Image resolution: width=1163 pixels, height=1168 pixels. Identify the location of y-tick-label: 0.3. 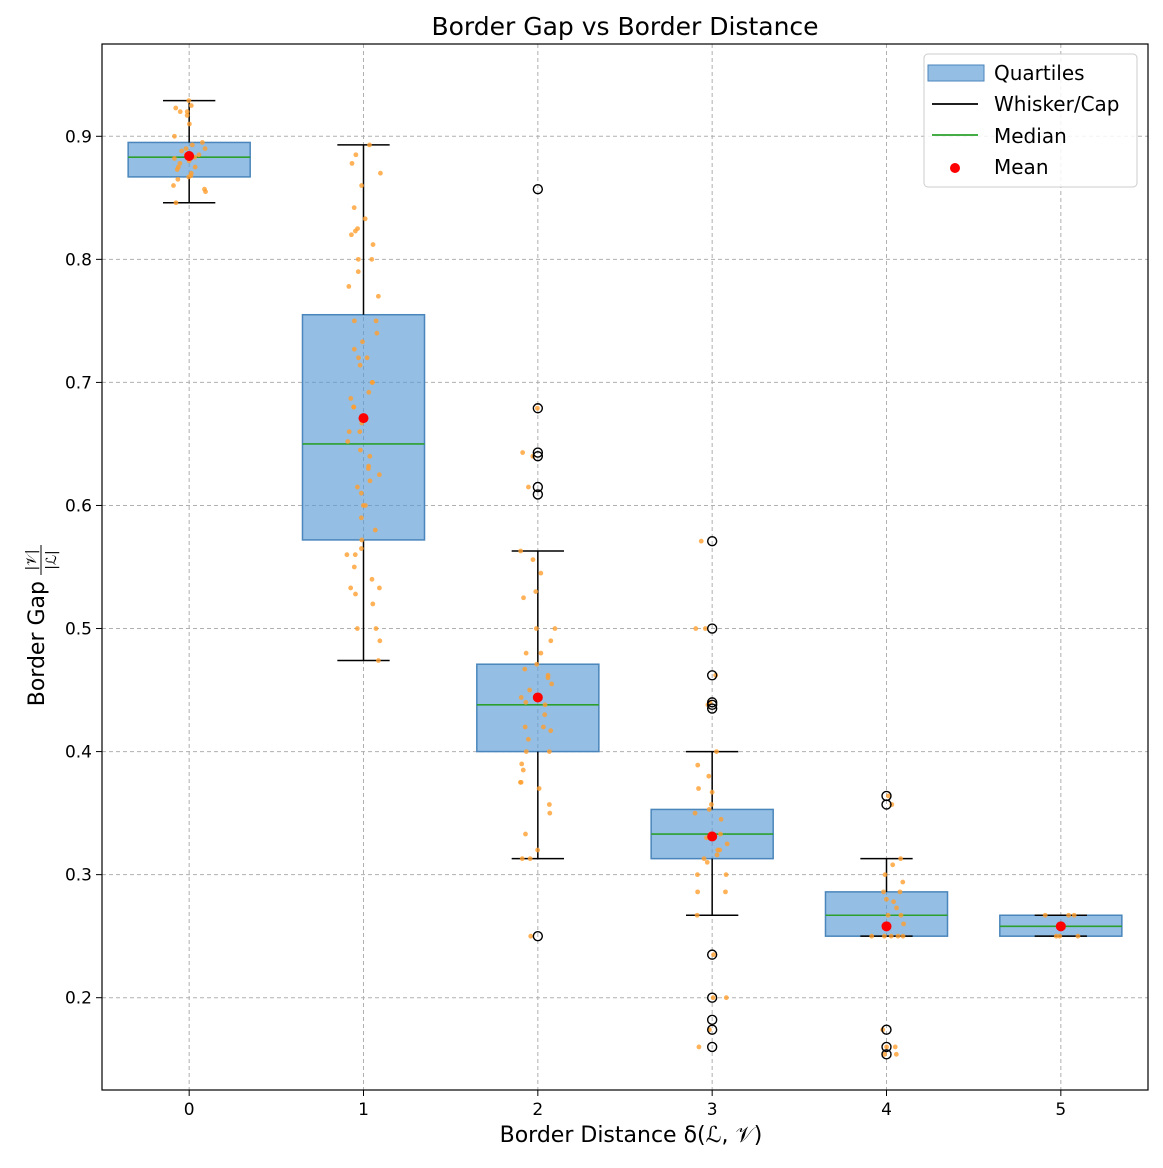
(78, 876).